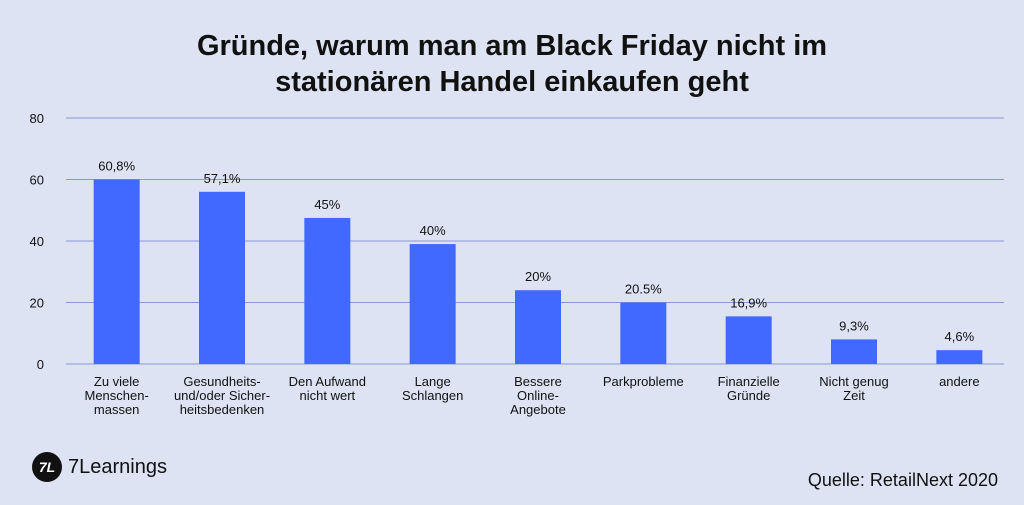  I want to click on data-label: 45%, so click(327, 204).